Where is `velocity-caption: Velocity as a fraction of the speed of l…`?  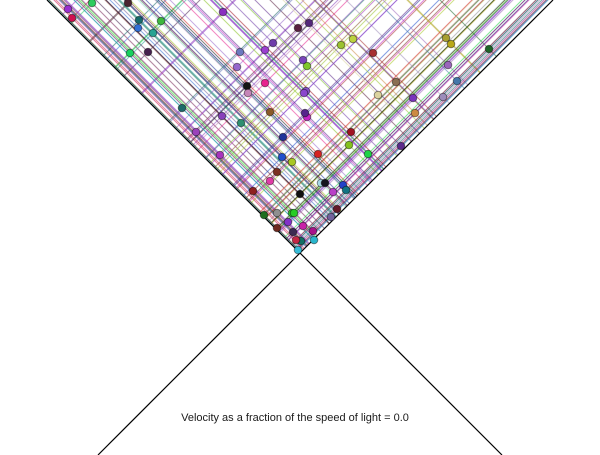
velocity-caption: Velocity as a fraction of the speed of l… is located at coordinates (295, 418).